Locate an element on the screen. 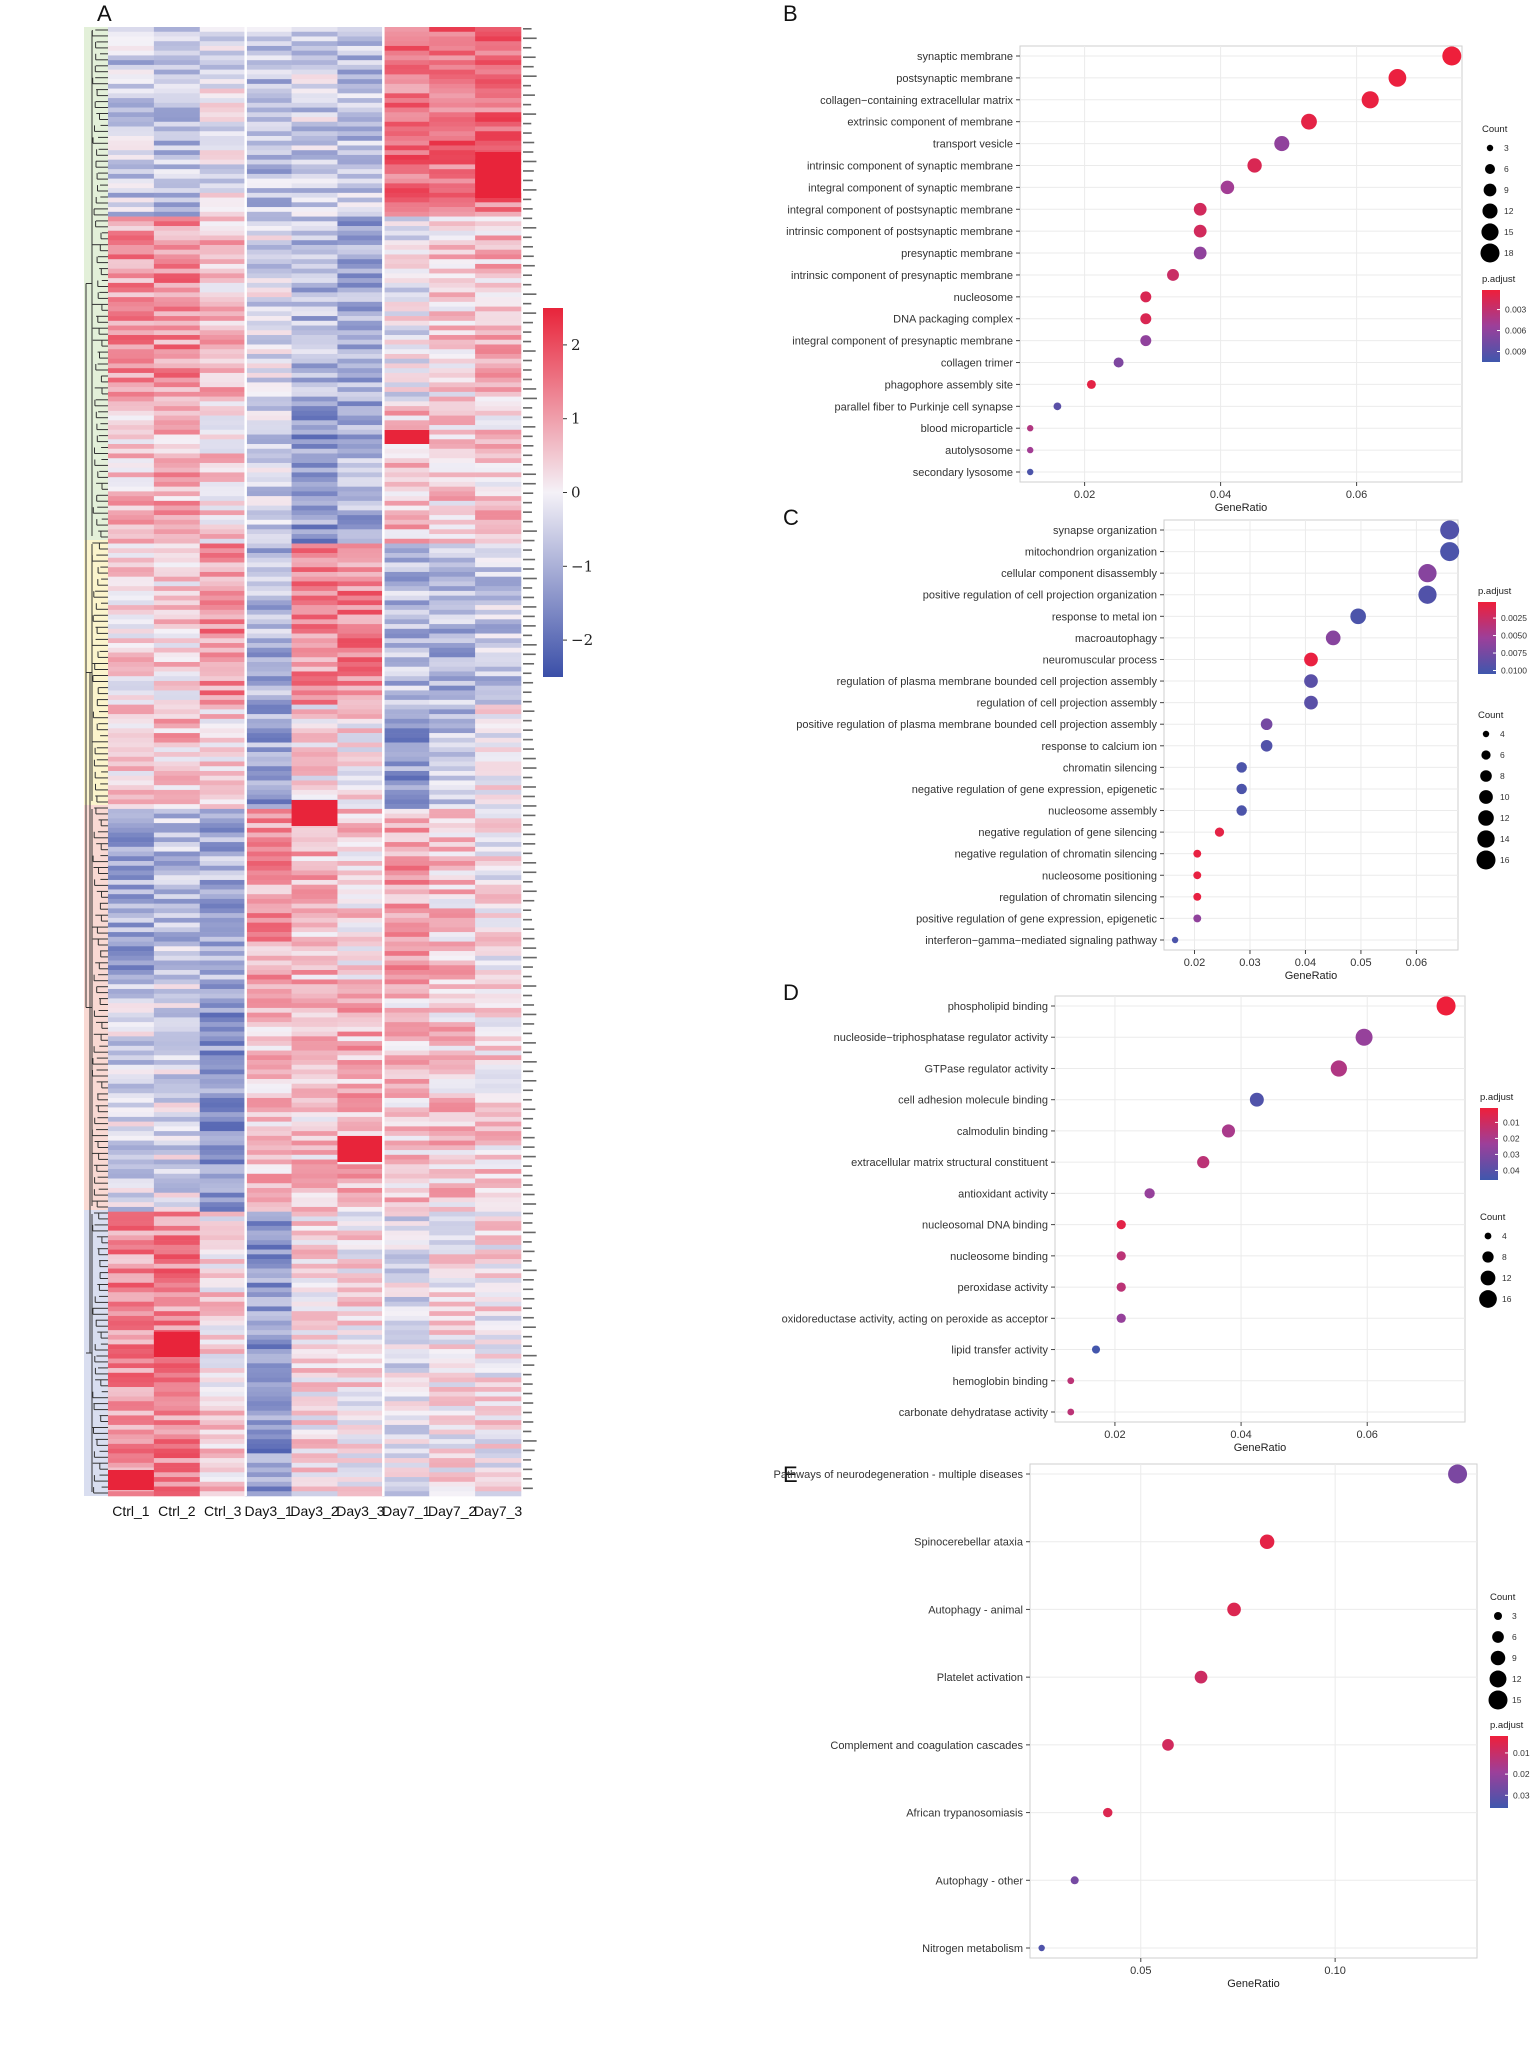  term-label: antioxidant activity is located at coordinates (1003, 1194).